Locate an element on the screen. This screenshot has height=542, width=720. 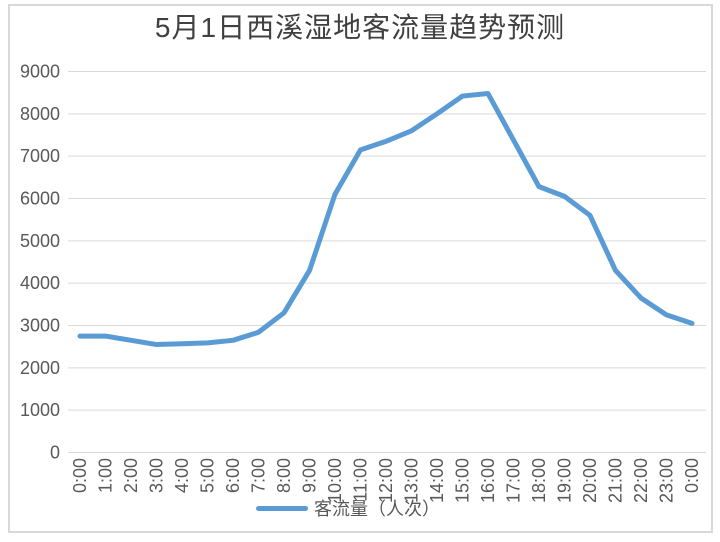
legend: 客流量（人次） is located at coordinates (348, 508).